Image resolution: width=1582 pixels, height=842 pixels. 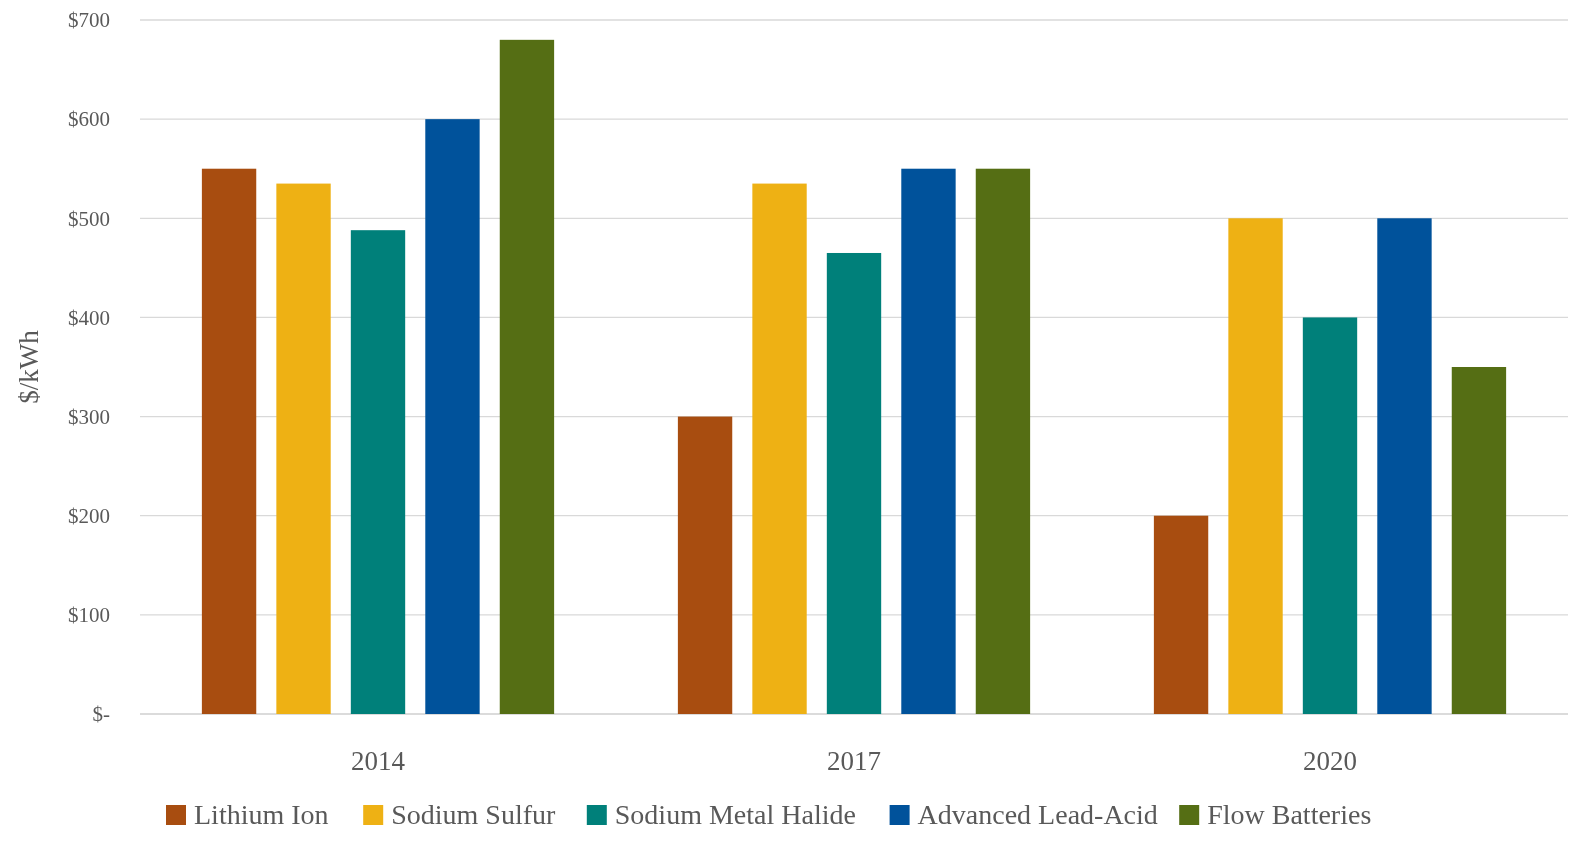 What do you see at coordinates (89, 615) in the screenshot?
I see `y-tick-label: $100` at bounding box center [89, 615].